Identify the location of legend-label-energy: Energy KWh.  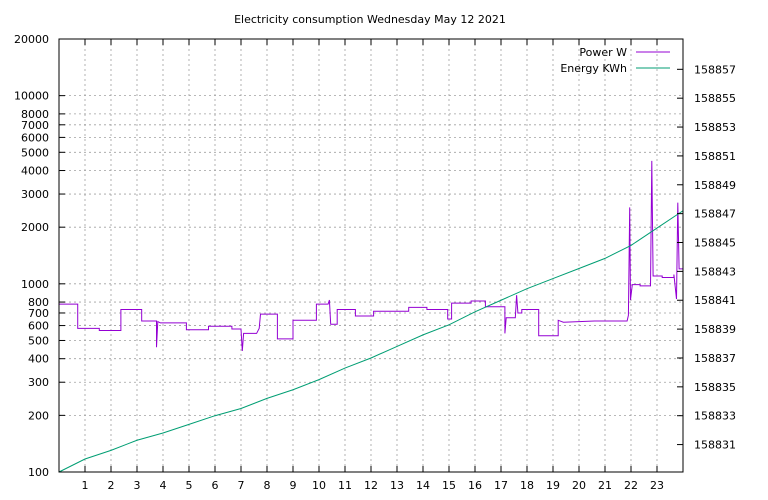
(593, 68).